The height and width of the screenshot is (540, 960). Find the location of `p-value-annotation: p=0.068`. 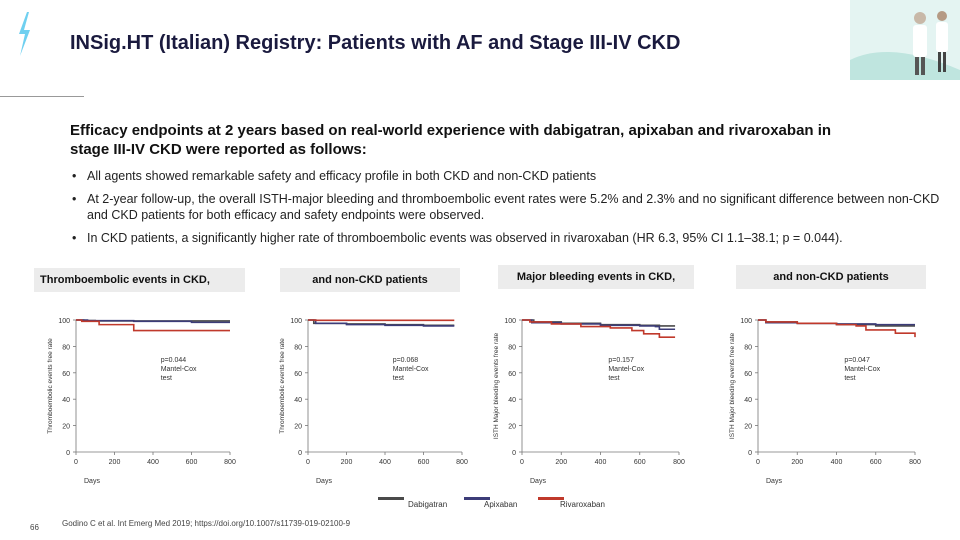

p-value-annotation: p=0.068 is located at coordinates (406, 360).